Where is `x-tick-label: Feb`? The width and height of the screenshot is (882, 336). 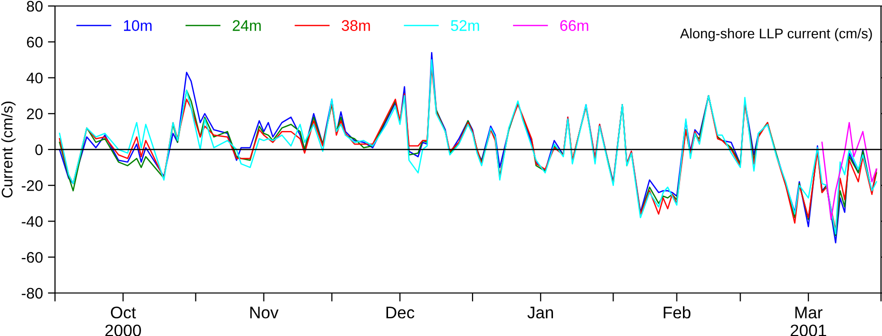
x-tick-label: Feb is located at coordinates (677, 312).